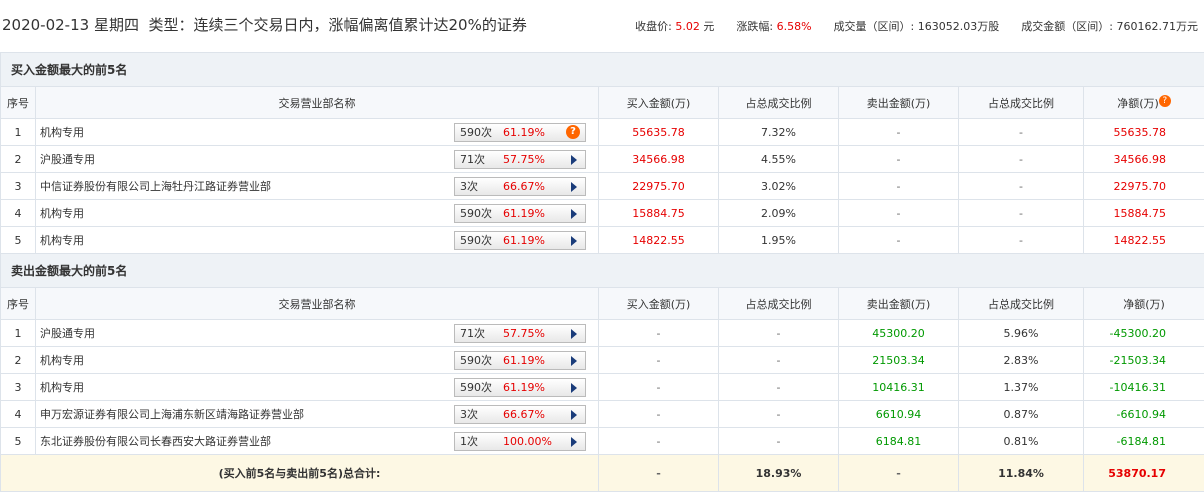 The height and width of the screenshot is (500, 1204). What do you see at coordinates (1143, 387) in the screenshot?
I see `cell-net: -10416.31` at bounding box center [1143, 387].